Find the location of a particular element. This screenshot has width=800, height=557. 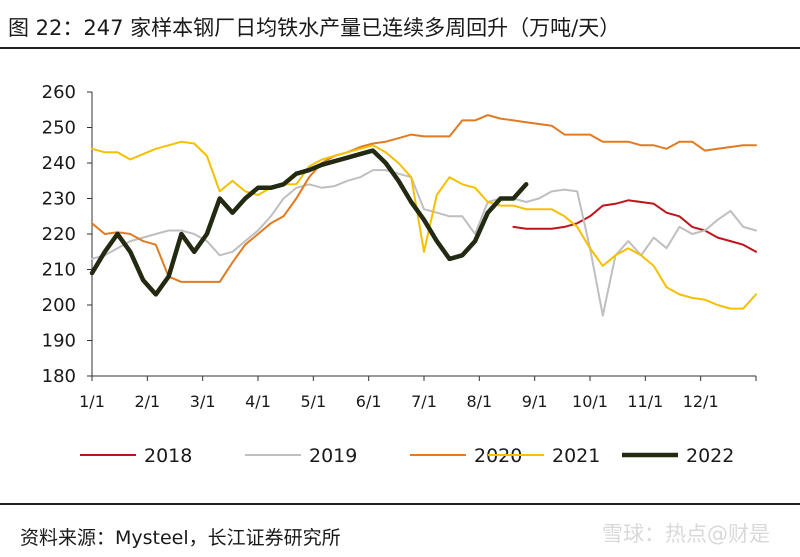

x-tick-label: 9/1 is located at coordinates (535, 401).